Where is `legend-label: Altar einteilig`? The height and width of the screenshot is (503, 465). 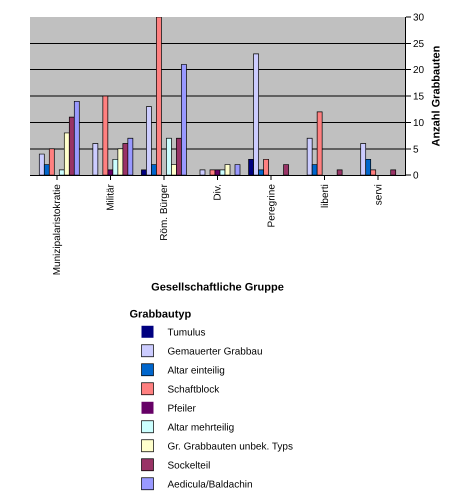
legend-label: Altar einteilig is located at coordinates (196, 371).